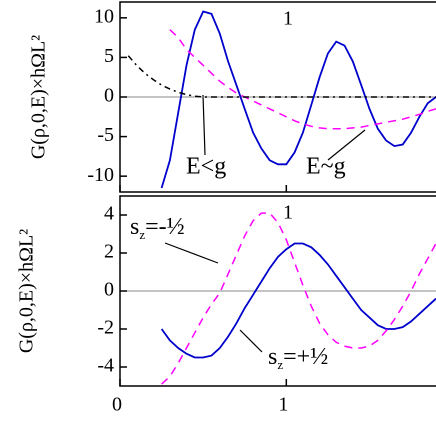  I want to click on y-tick-label: 5, so click(109, 56).